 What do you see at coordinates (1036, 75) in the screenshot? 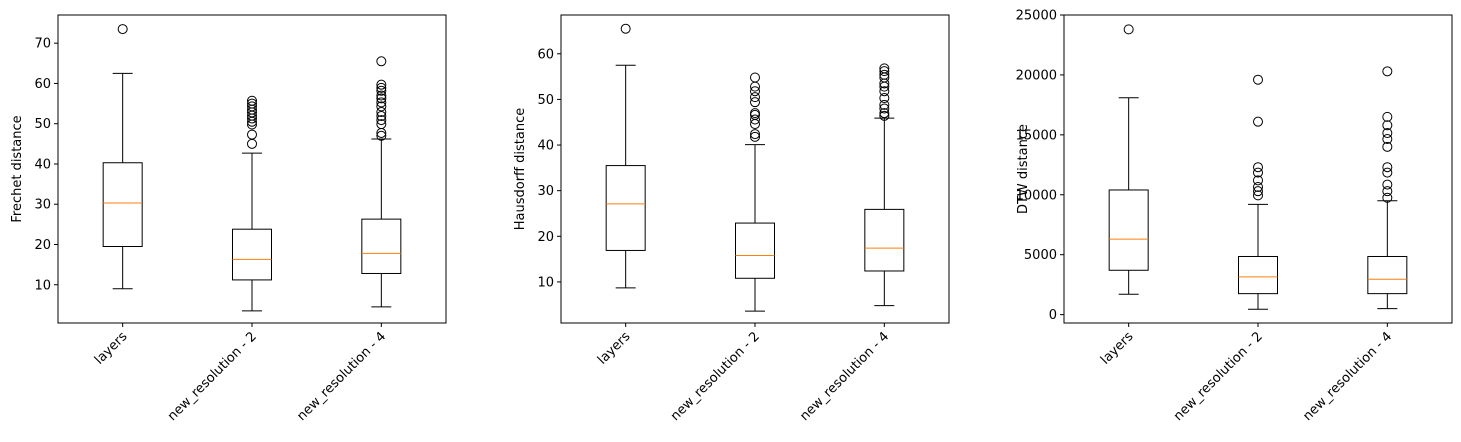
I see `y-tick-label: 20000` at bounding box center [1036, 75].